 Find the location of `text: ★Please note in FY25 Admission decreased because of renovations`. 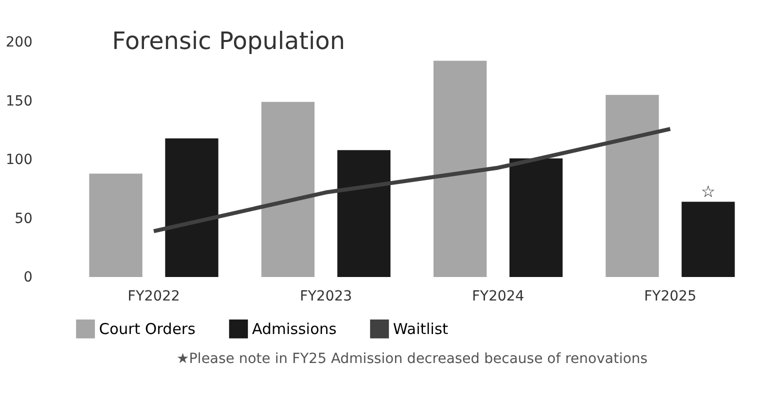

text: ★Please note in FY25 Admission decreased because of renovations is located at coordinates (412, 359).